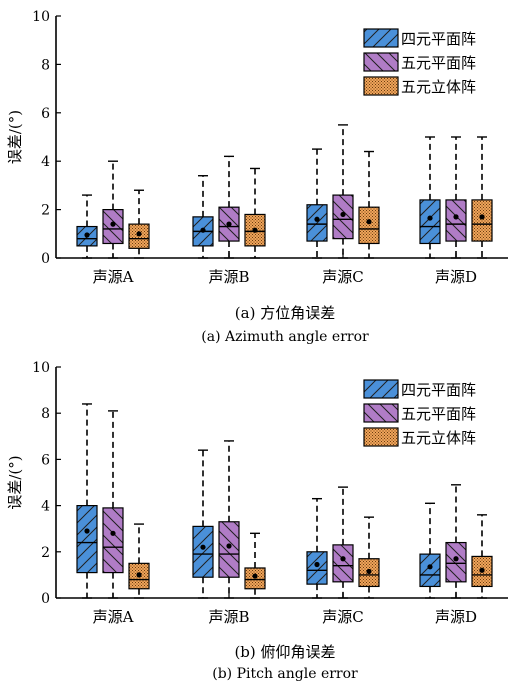 The width and height of the screenshot is (514, 687). Describe the element at coordinates (285, 337) in the screenshot. I see `chart-subtitle: (a) Azimuth angle error` at that location.